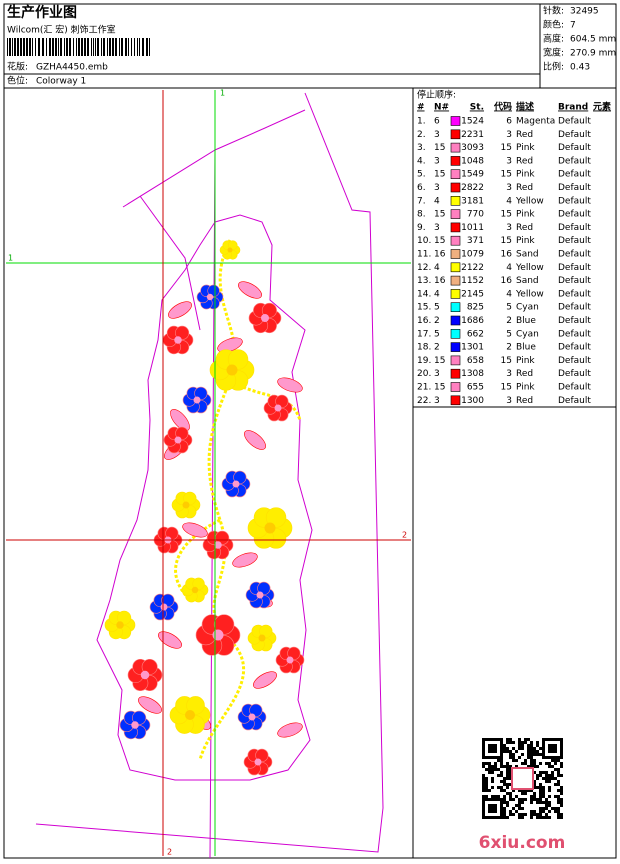 This screenshot has height=864, width=620. I want to click on cell: 6, so click(437, 122).